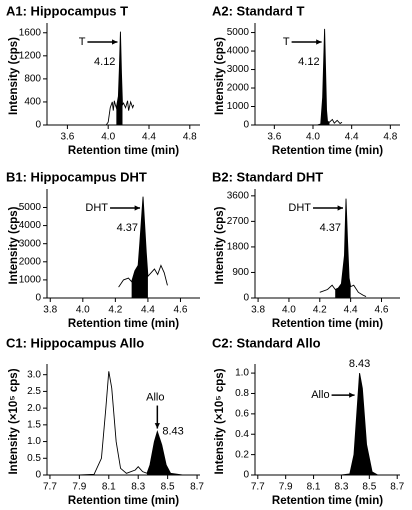 This screenshot has width=412, height=510. I want to click on panel-title: B1: Hippocampus DHT, so click(76, 176).